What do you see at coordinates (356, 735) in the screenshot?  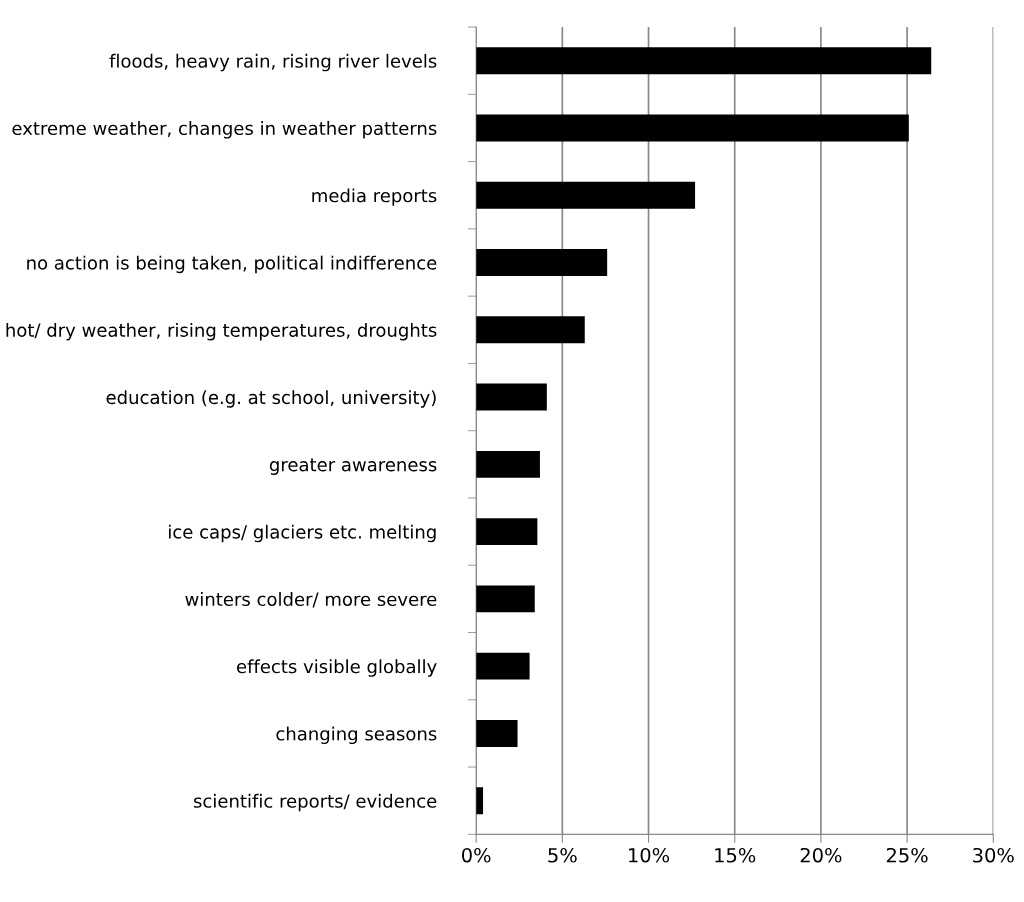 I see `y-tick-label: changing seasons` at bounding box center [356, 735].